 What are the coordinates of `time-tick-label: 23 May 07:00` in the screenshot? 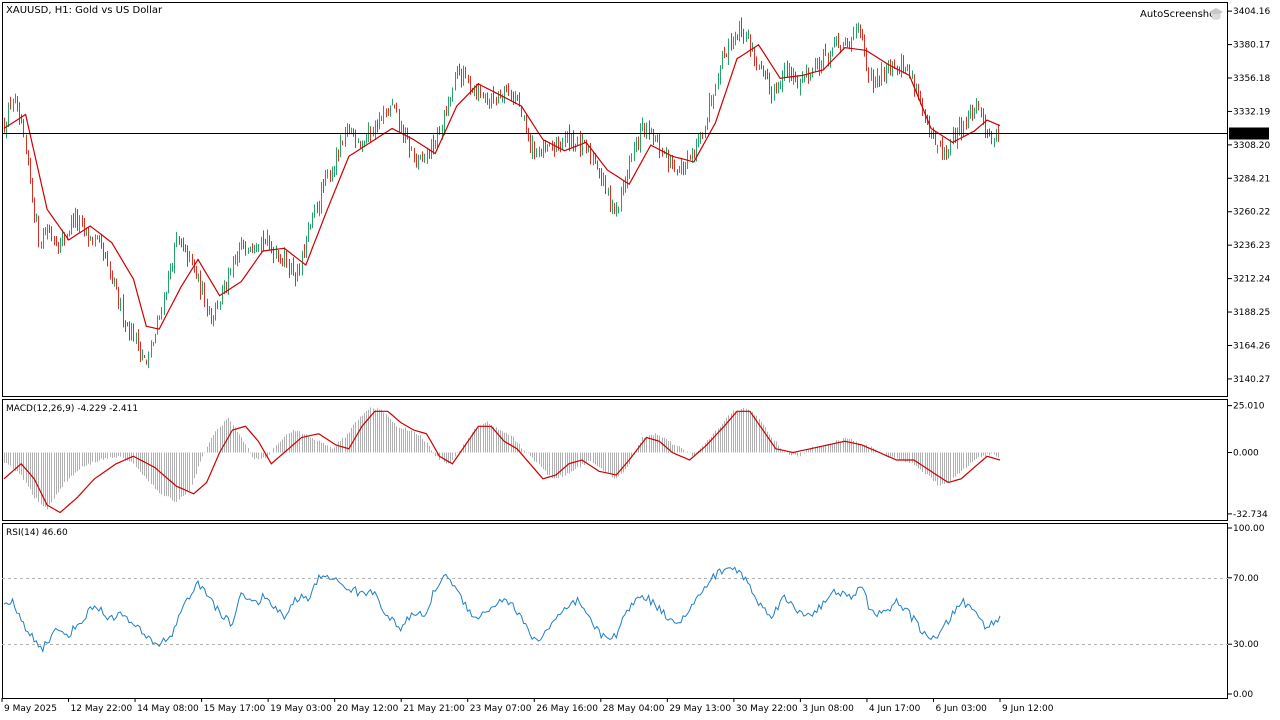 It's located at (501, 709).